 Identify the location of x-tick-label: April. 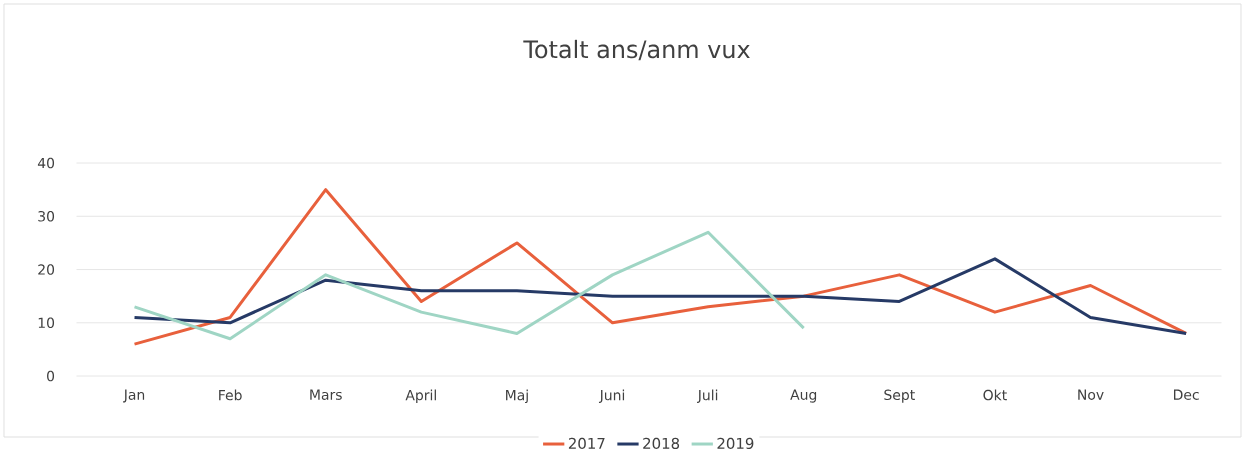
(420, 396).